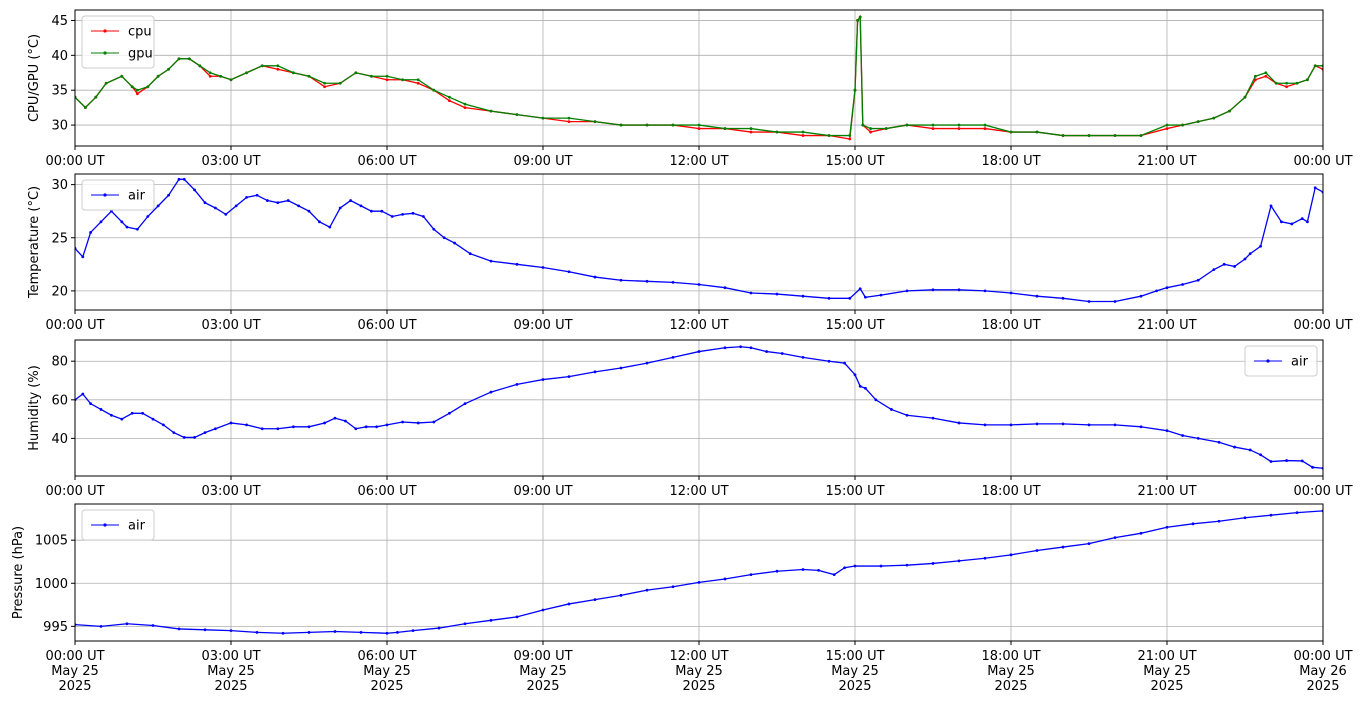  Describe the element at coordinates (51, 584) in the screenshot. I see `y-tick-label: 1000` at that location.